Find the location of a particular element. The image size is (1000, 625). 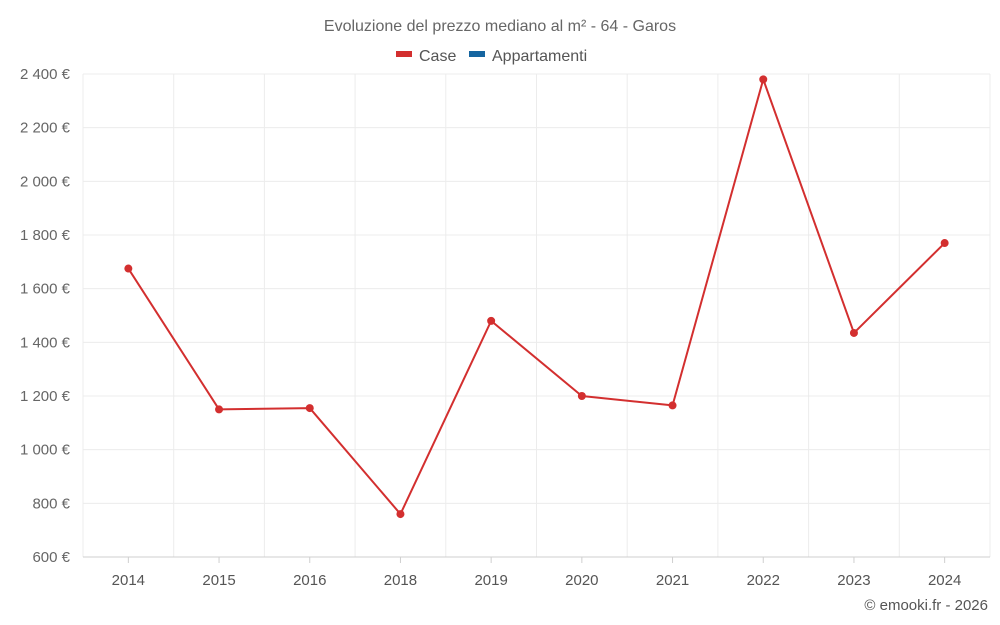

legend-label-appartamenti: Appartamenti is located at coordinates (539, 56).